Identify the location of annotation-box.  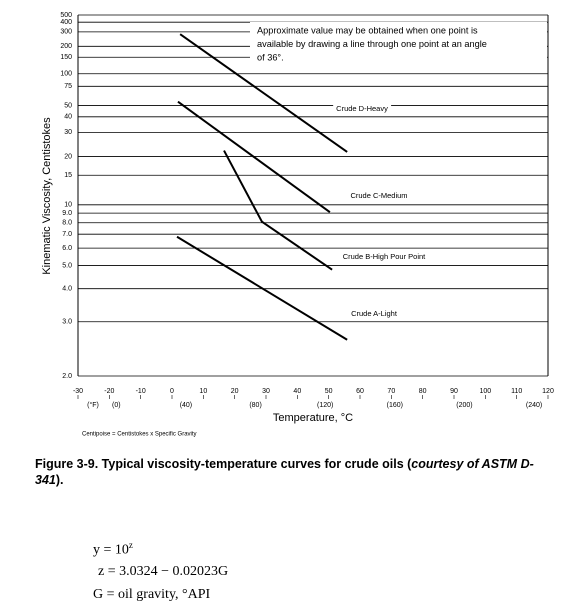
(398, 45).